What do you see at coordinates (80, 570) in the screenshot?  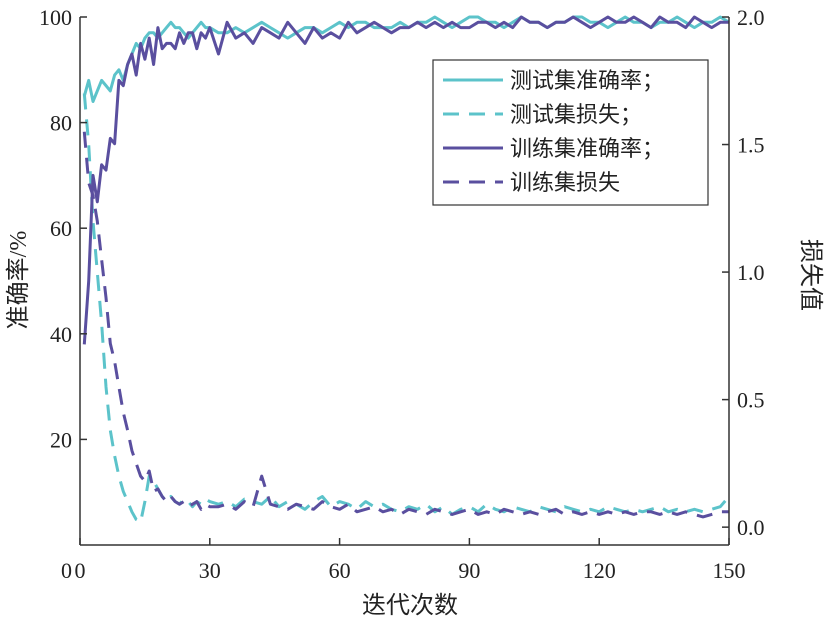 I see `x-tick-label: 0` at bounding box center [80, 570].